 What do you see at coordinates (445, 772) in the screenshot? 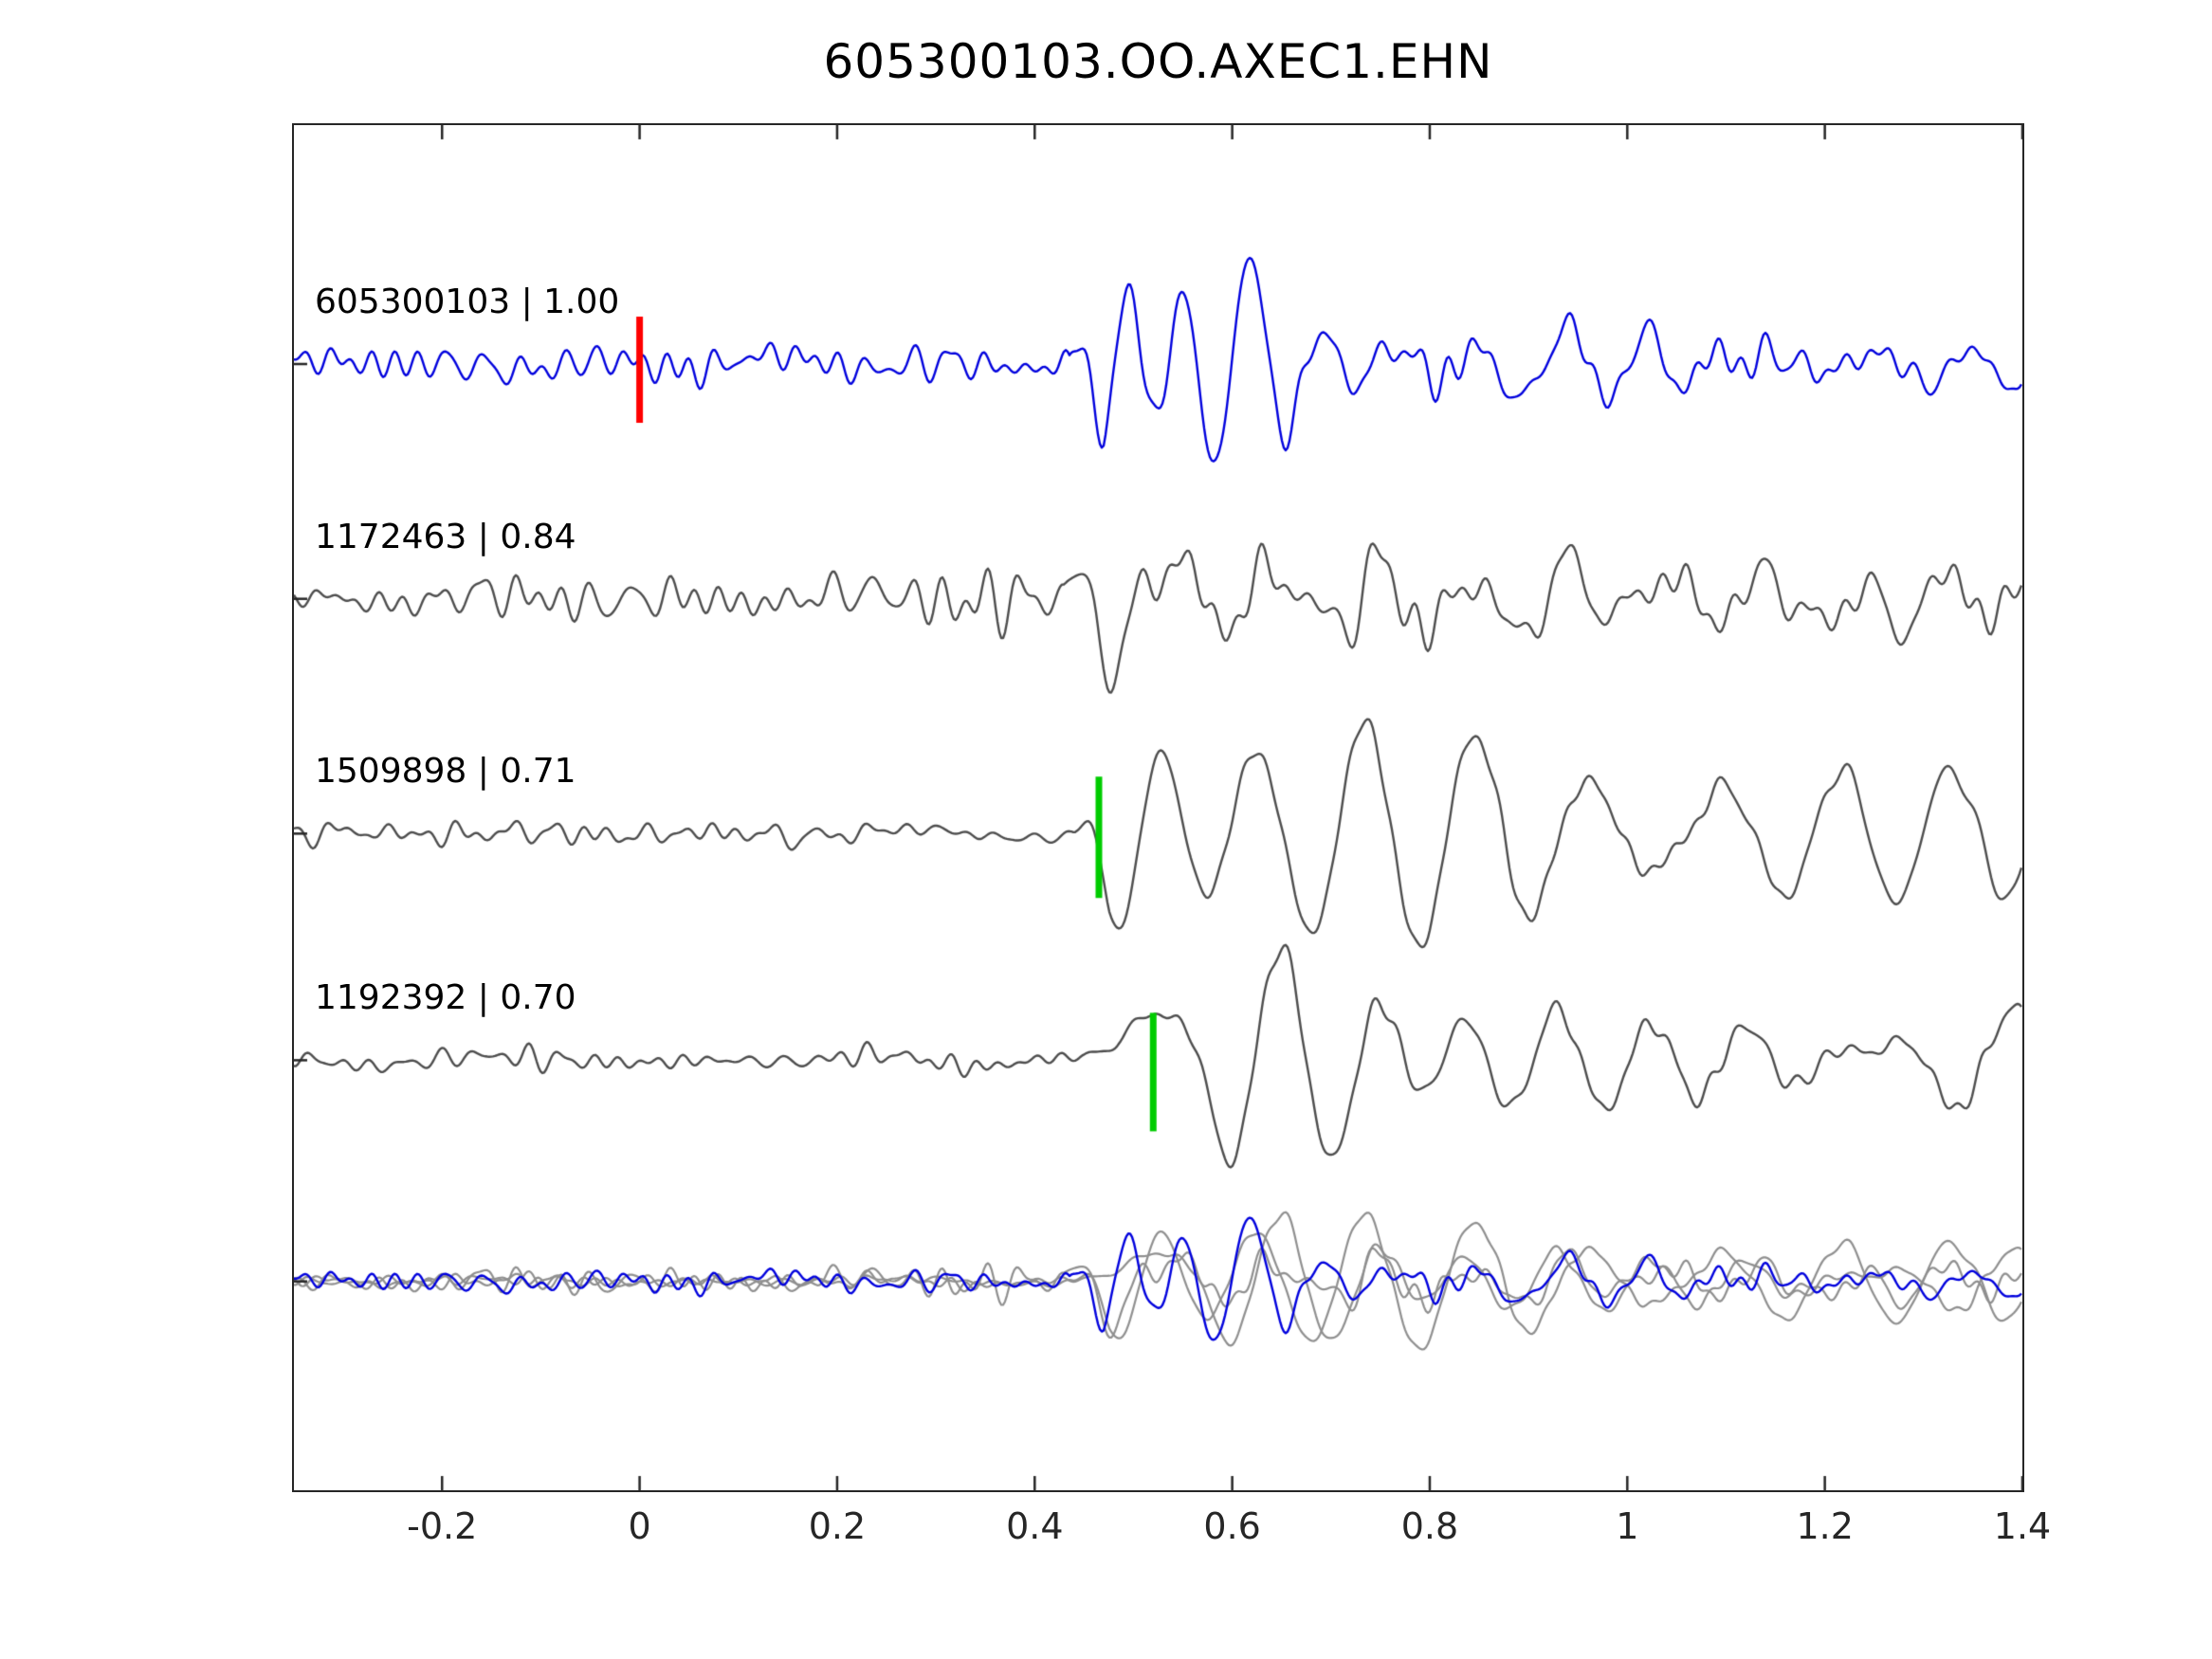
I see `trace-label-1509898: 1509898 | 0.71` at bounding box center [445, 772].